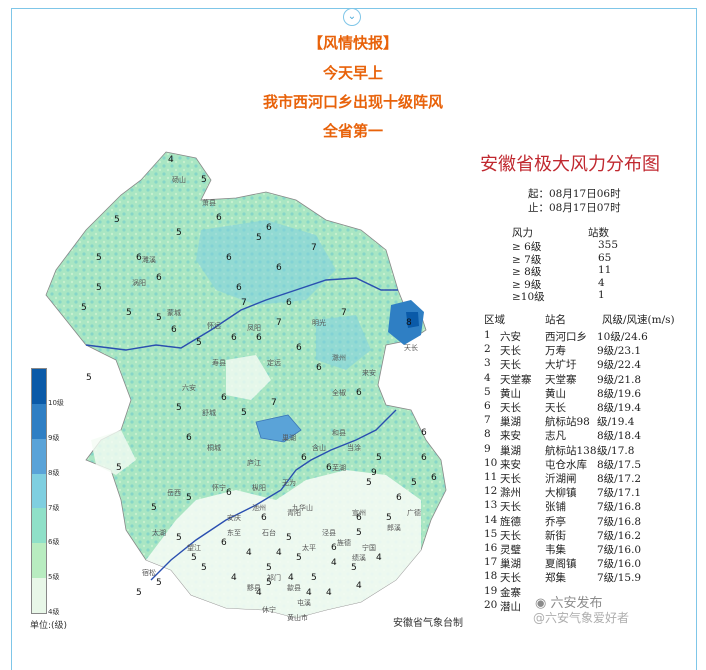  What do you see at coordinates (605, 270) in the screenshot?
I see `stats-count: 11` at bounding box center [605, 270].